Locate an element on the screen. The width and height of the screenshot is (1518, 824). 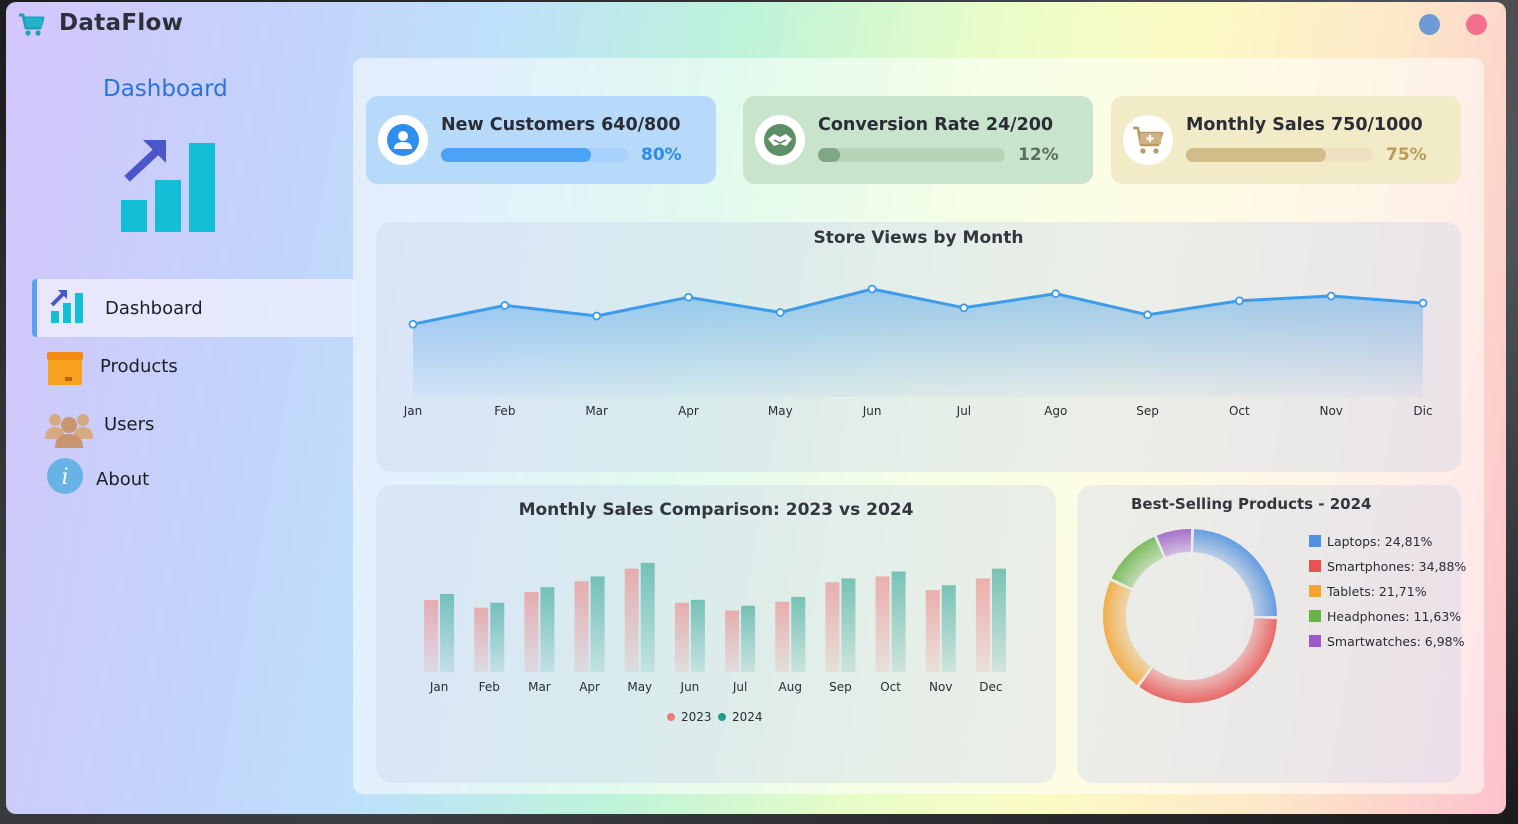
info-icon: i is located at coordinates (65, 476).